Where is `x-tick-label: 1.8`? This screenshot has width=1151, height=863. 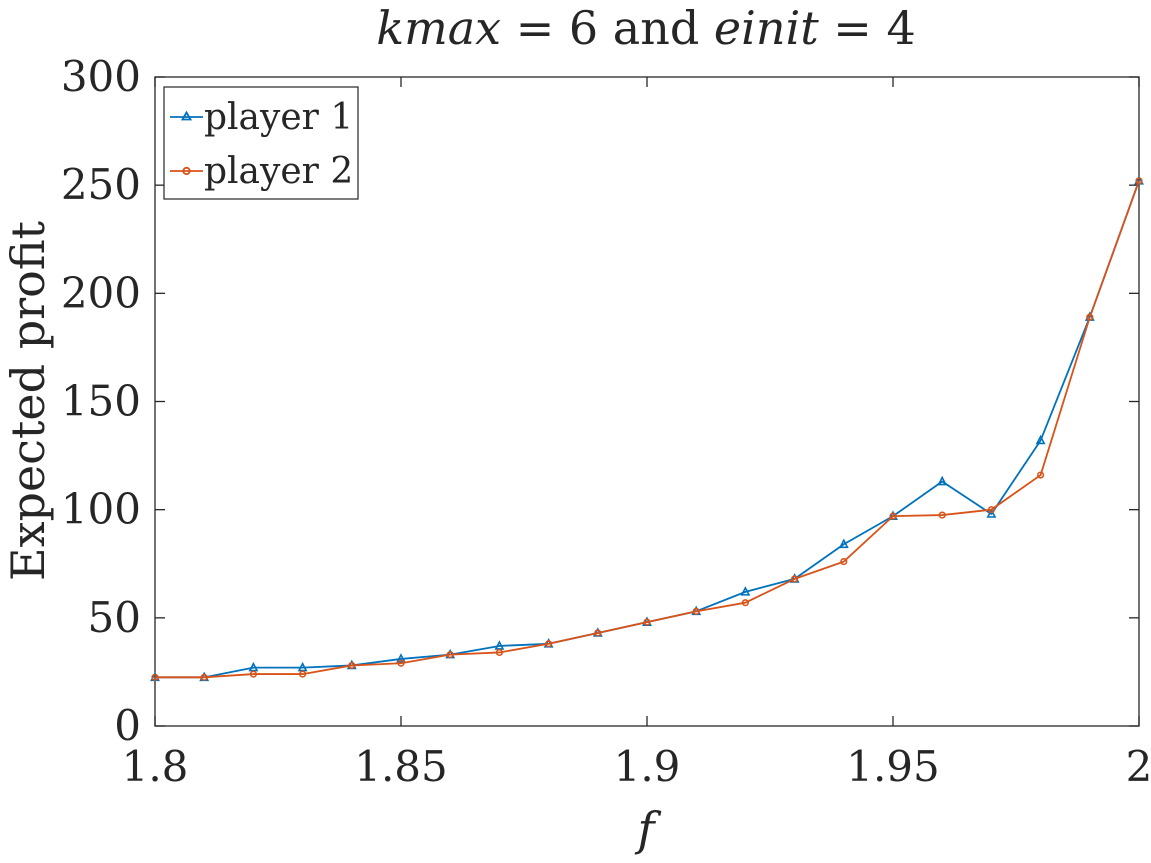
x-tick-label: 1.8 is located at coordinates (155, 766).